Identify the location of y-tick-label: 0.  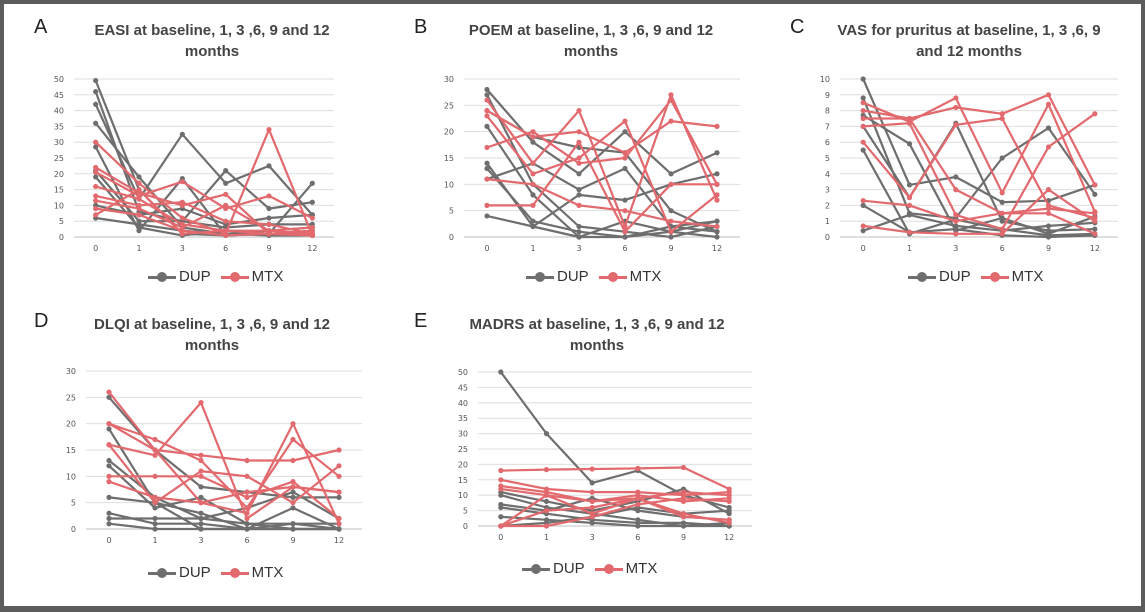
(827, 237).